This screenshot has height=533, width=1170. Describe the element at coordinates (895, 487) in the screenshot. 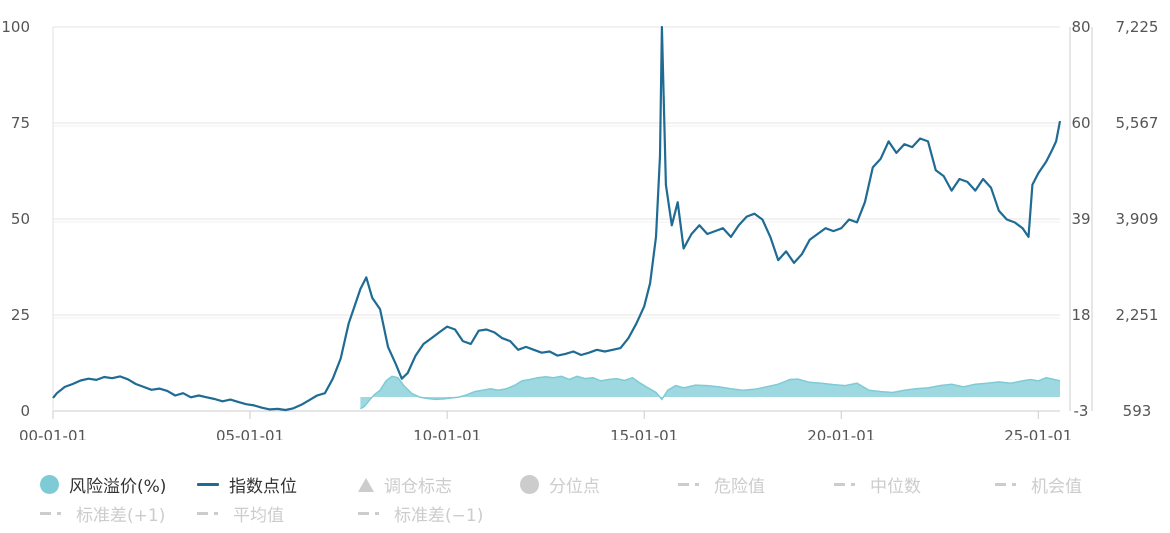

I see `legend-label: 中位数` at that location.